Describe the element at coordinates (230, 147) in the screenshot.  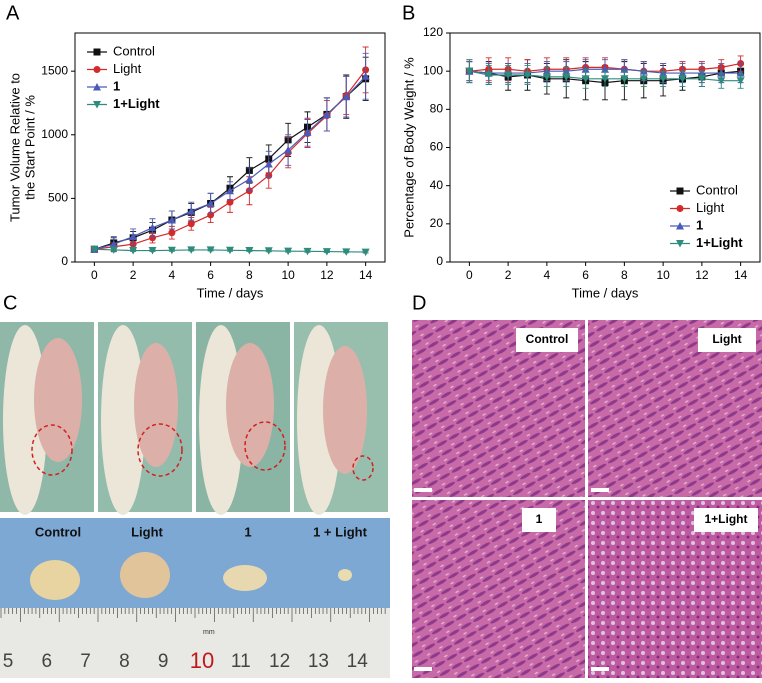
I see `plot-frame` at that location.